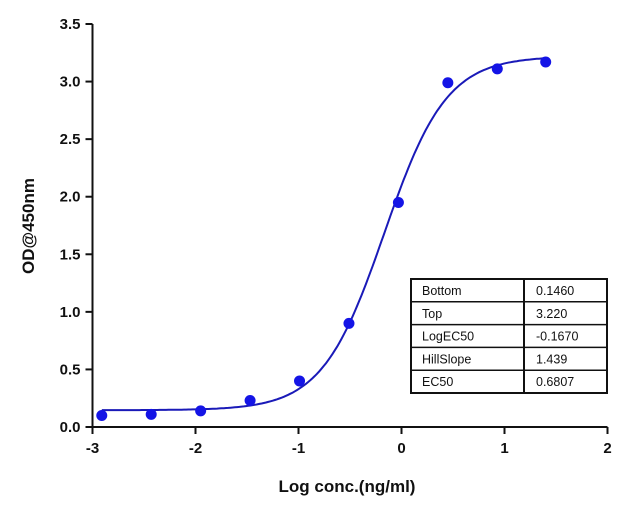 The height and width of the screenshot is (513, 637). I want to click on table-border, so click(509, 336).